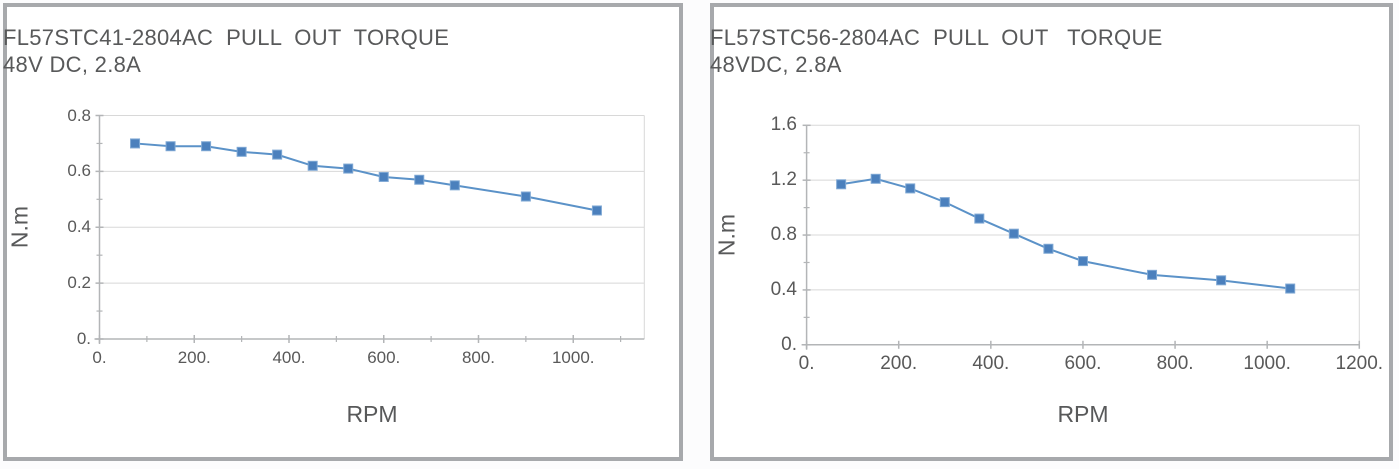 The height and width of the screenshot is (469, 1399). Describe the element at coordinates (783, 125) in the screenshot. I see `y-tick-label: 1.6` at that location.